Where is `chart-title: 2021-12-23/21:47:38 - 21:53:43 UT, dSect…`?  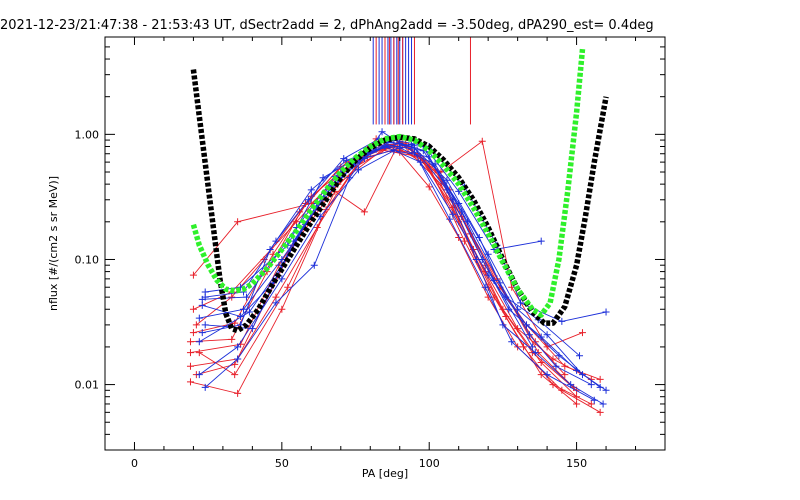
chart-title: 2021-12-23/21:47:38 - 21:53:43 UT, dSect… is located at coordinates (327, 25).